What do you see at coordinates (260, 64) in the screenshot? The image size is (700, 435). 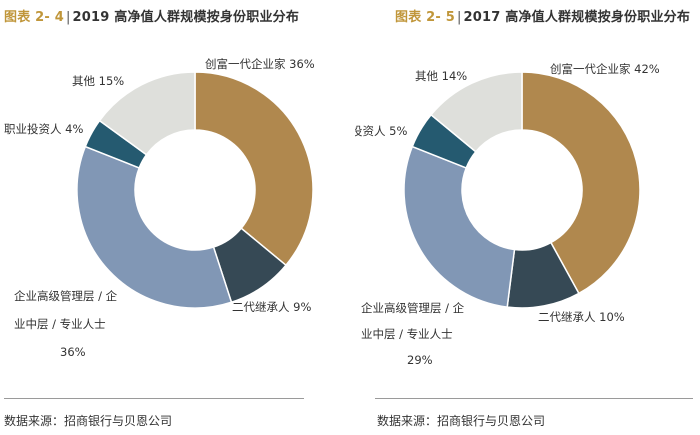 I see `slice-label: 创富一代企业家 36%` at bounding box center [260, 64].